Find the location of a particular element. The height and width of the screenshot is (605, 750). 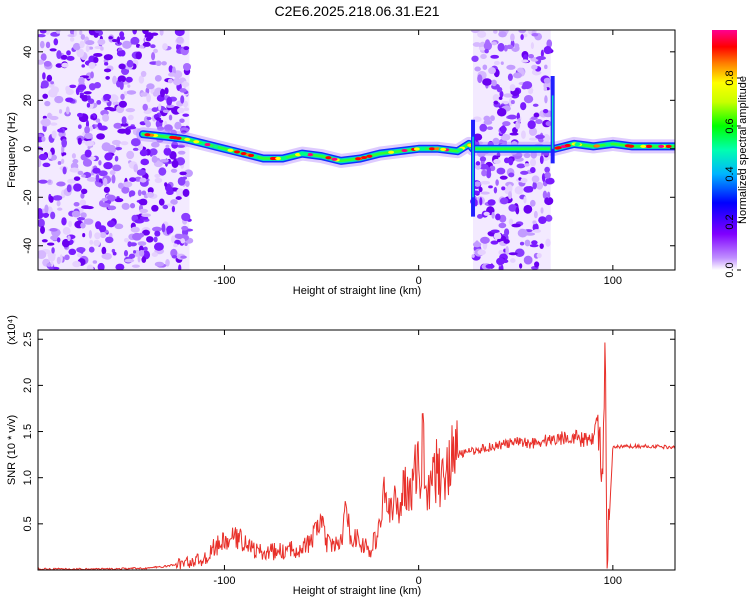

colorbar-ticks: 0.0 0.2 0.4 0.6 0.8 is located at coordinates (732, 174).